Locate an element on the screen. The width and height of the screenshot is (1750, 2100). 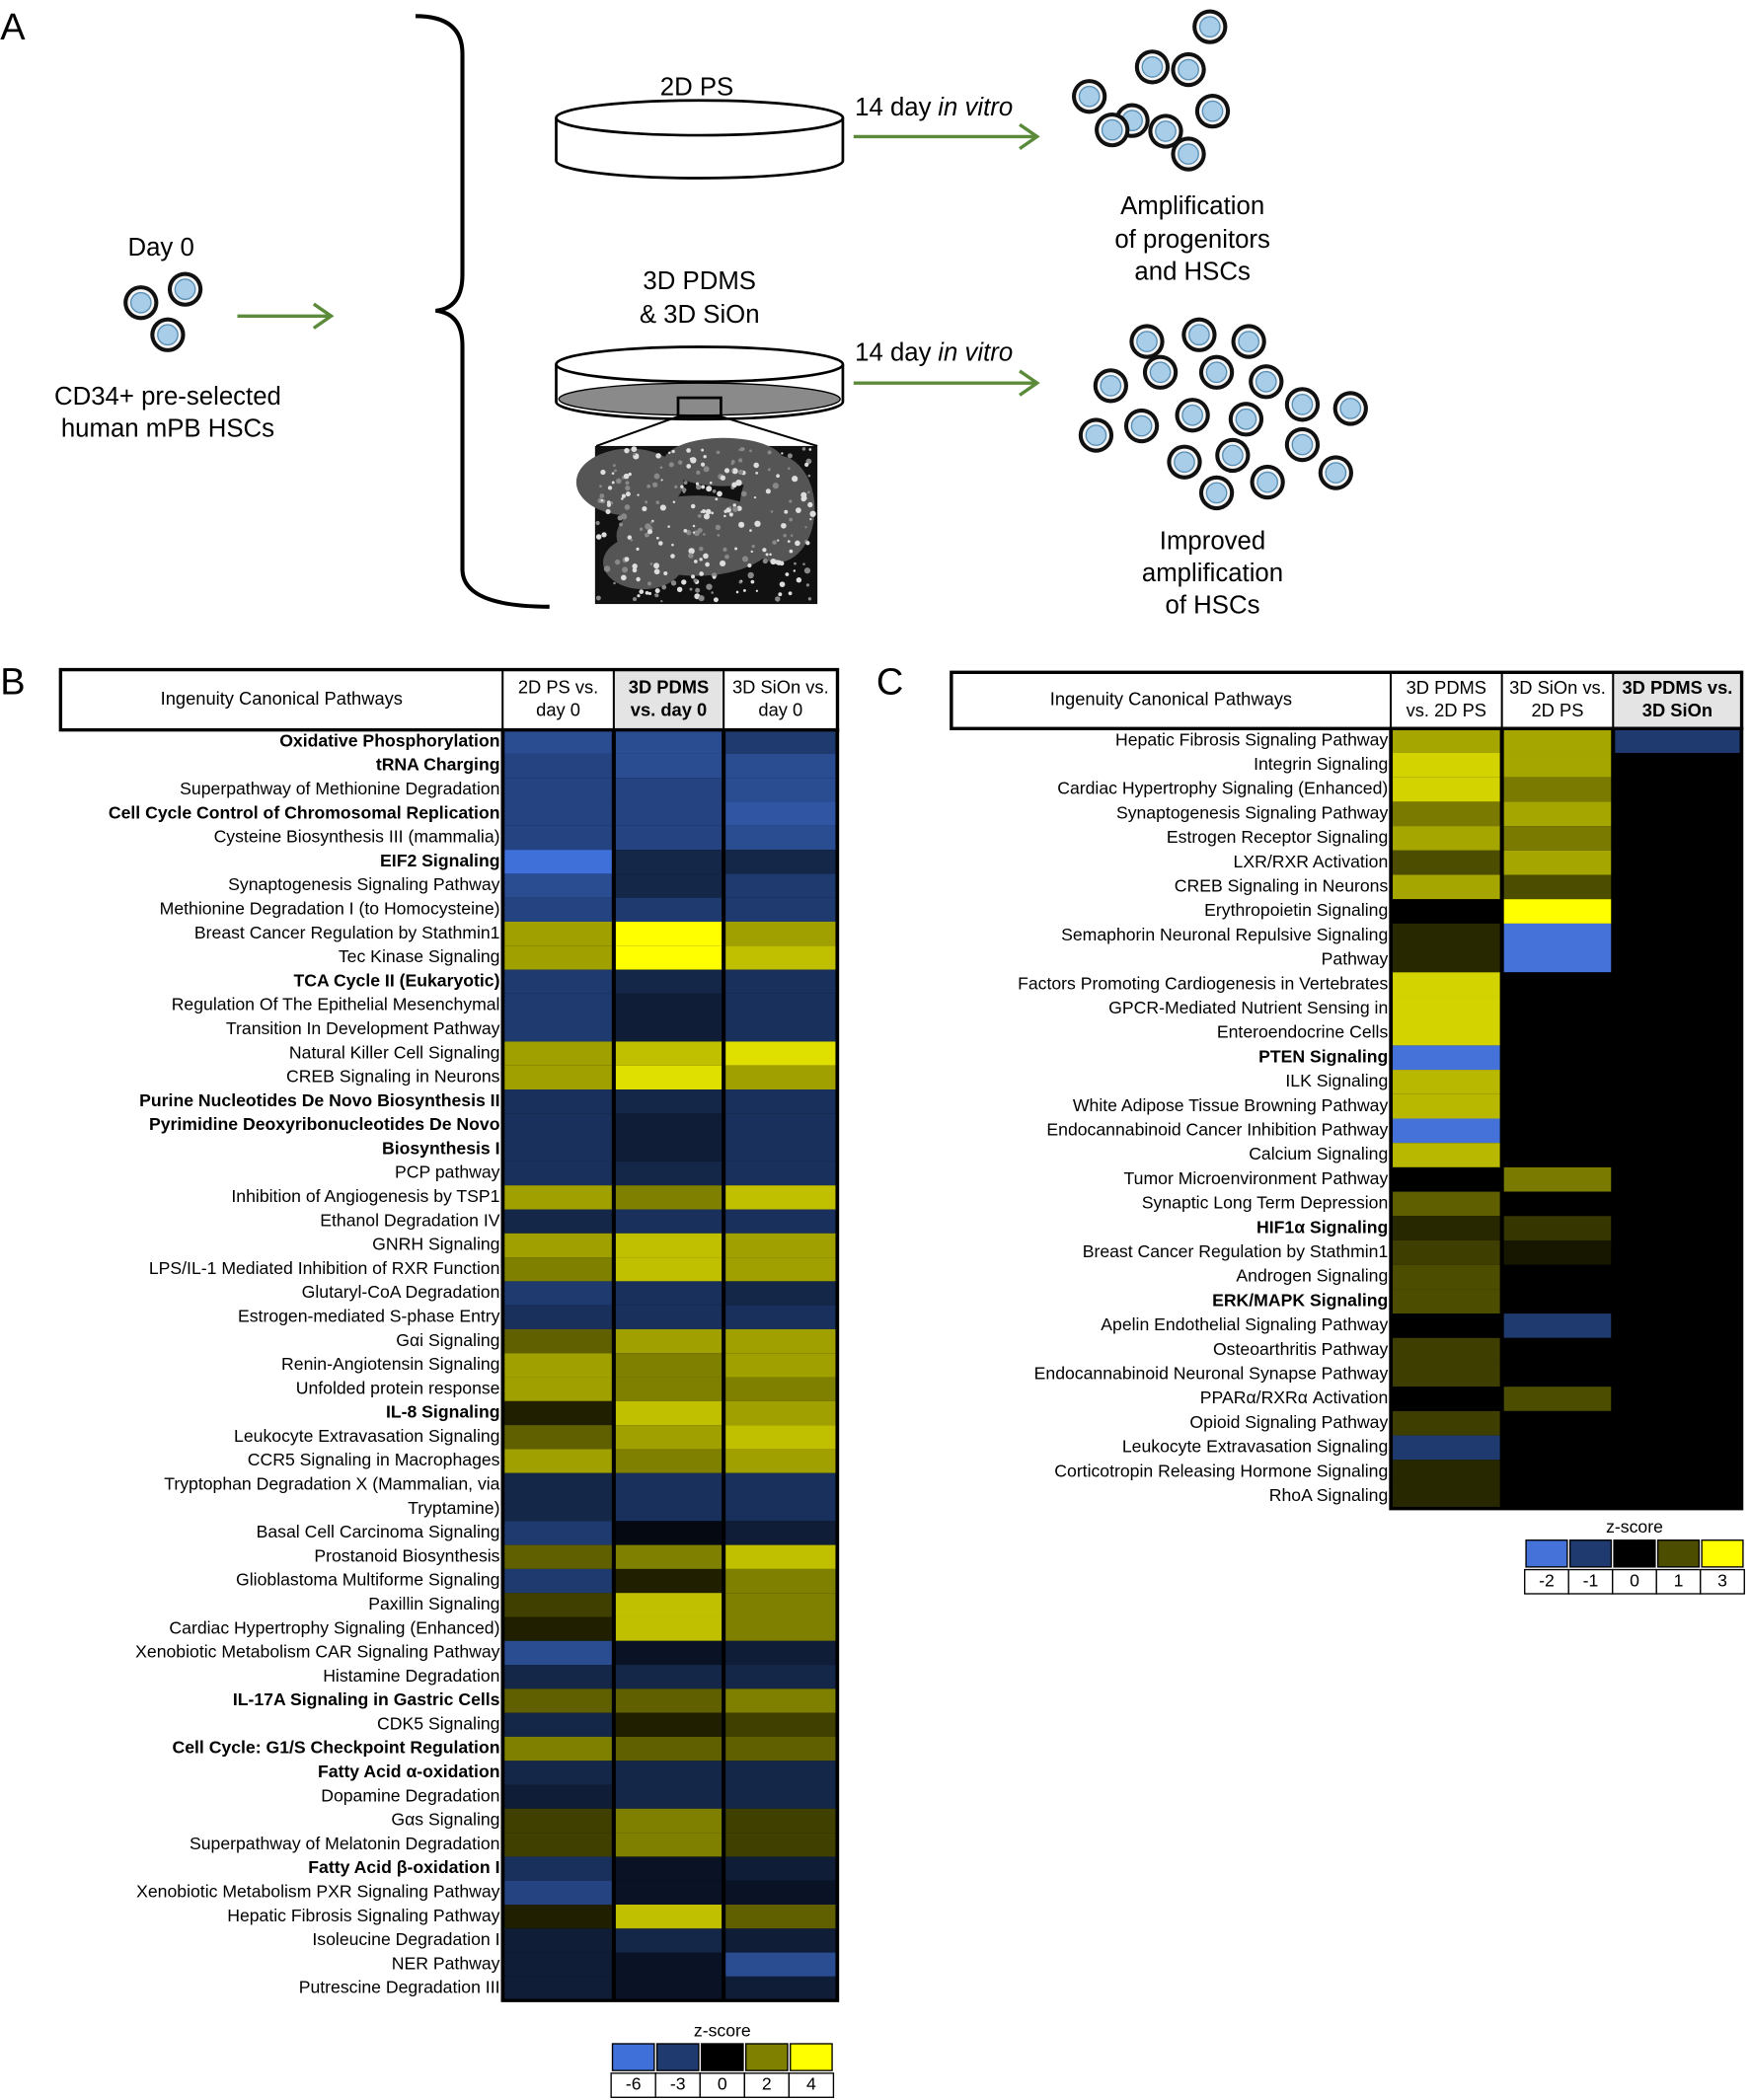
source-label: human mPB HSCs is located at coordinates (167, 428).